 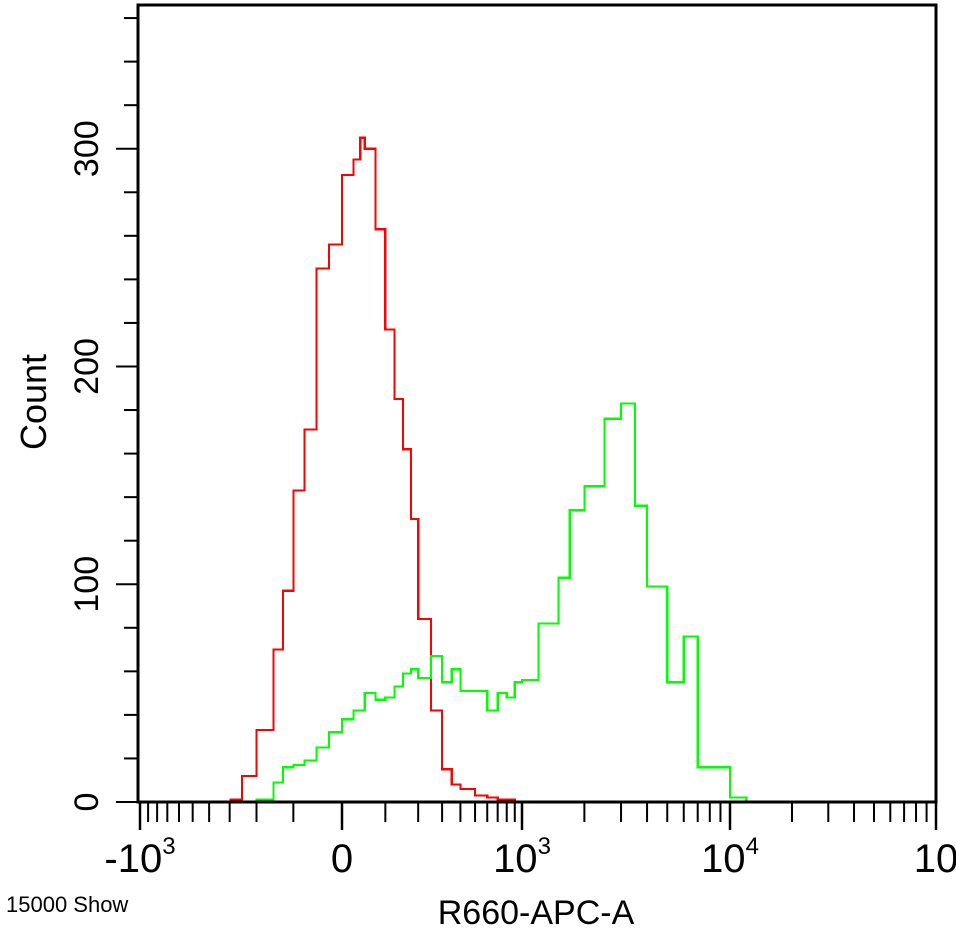 I want to click on x-tick-exponent: 4, so click(x=752, y=846).